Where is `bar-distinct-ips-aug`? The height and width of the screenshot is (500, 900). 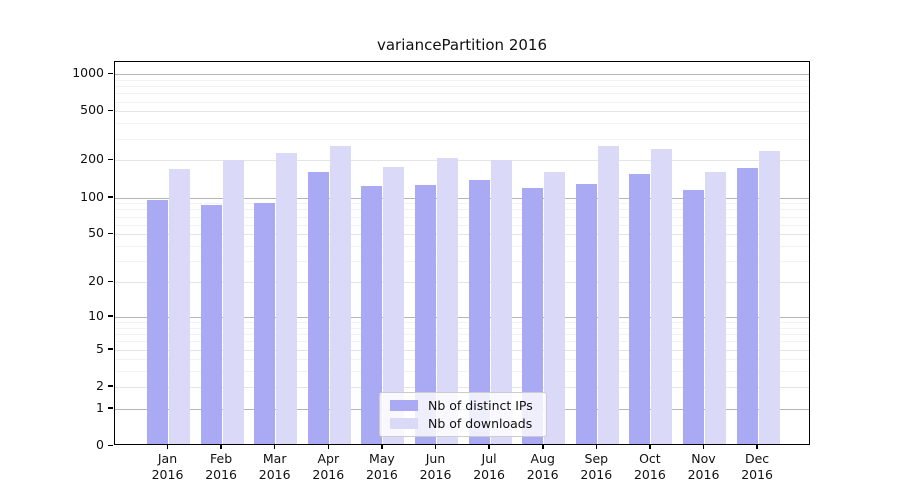 bar-distinct-ips-aug is located at coordinates (533, 316).